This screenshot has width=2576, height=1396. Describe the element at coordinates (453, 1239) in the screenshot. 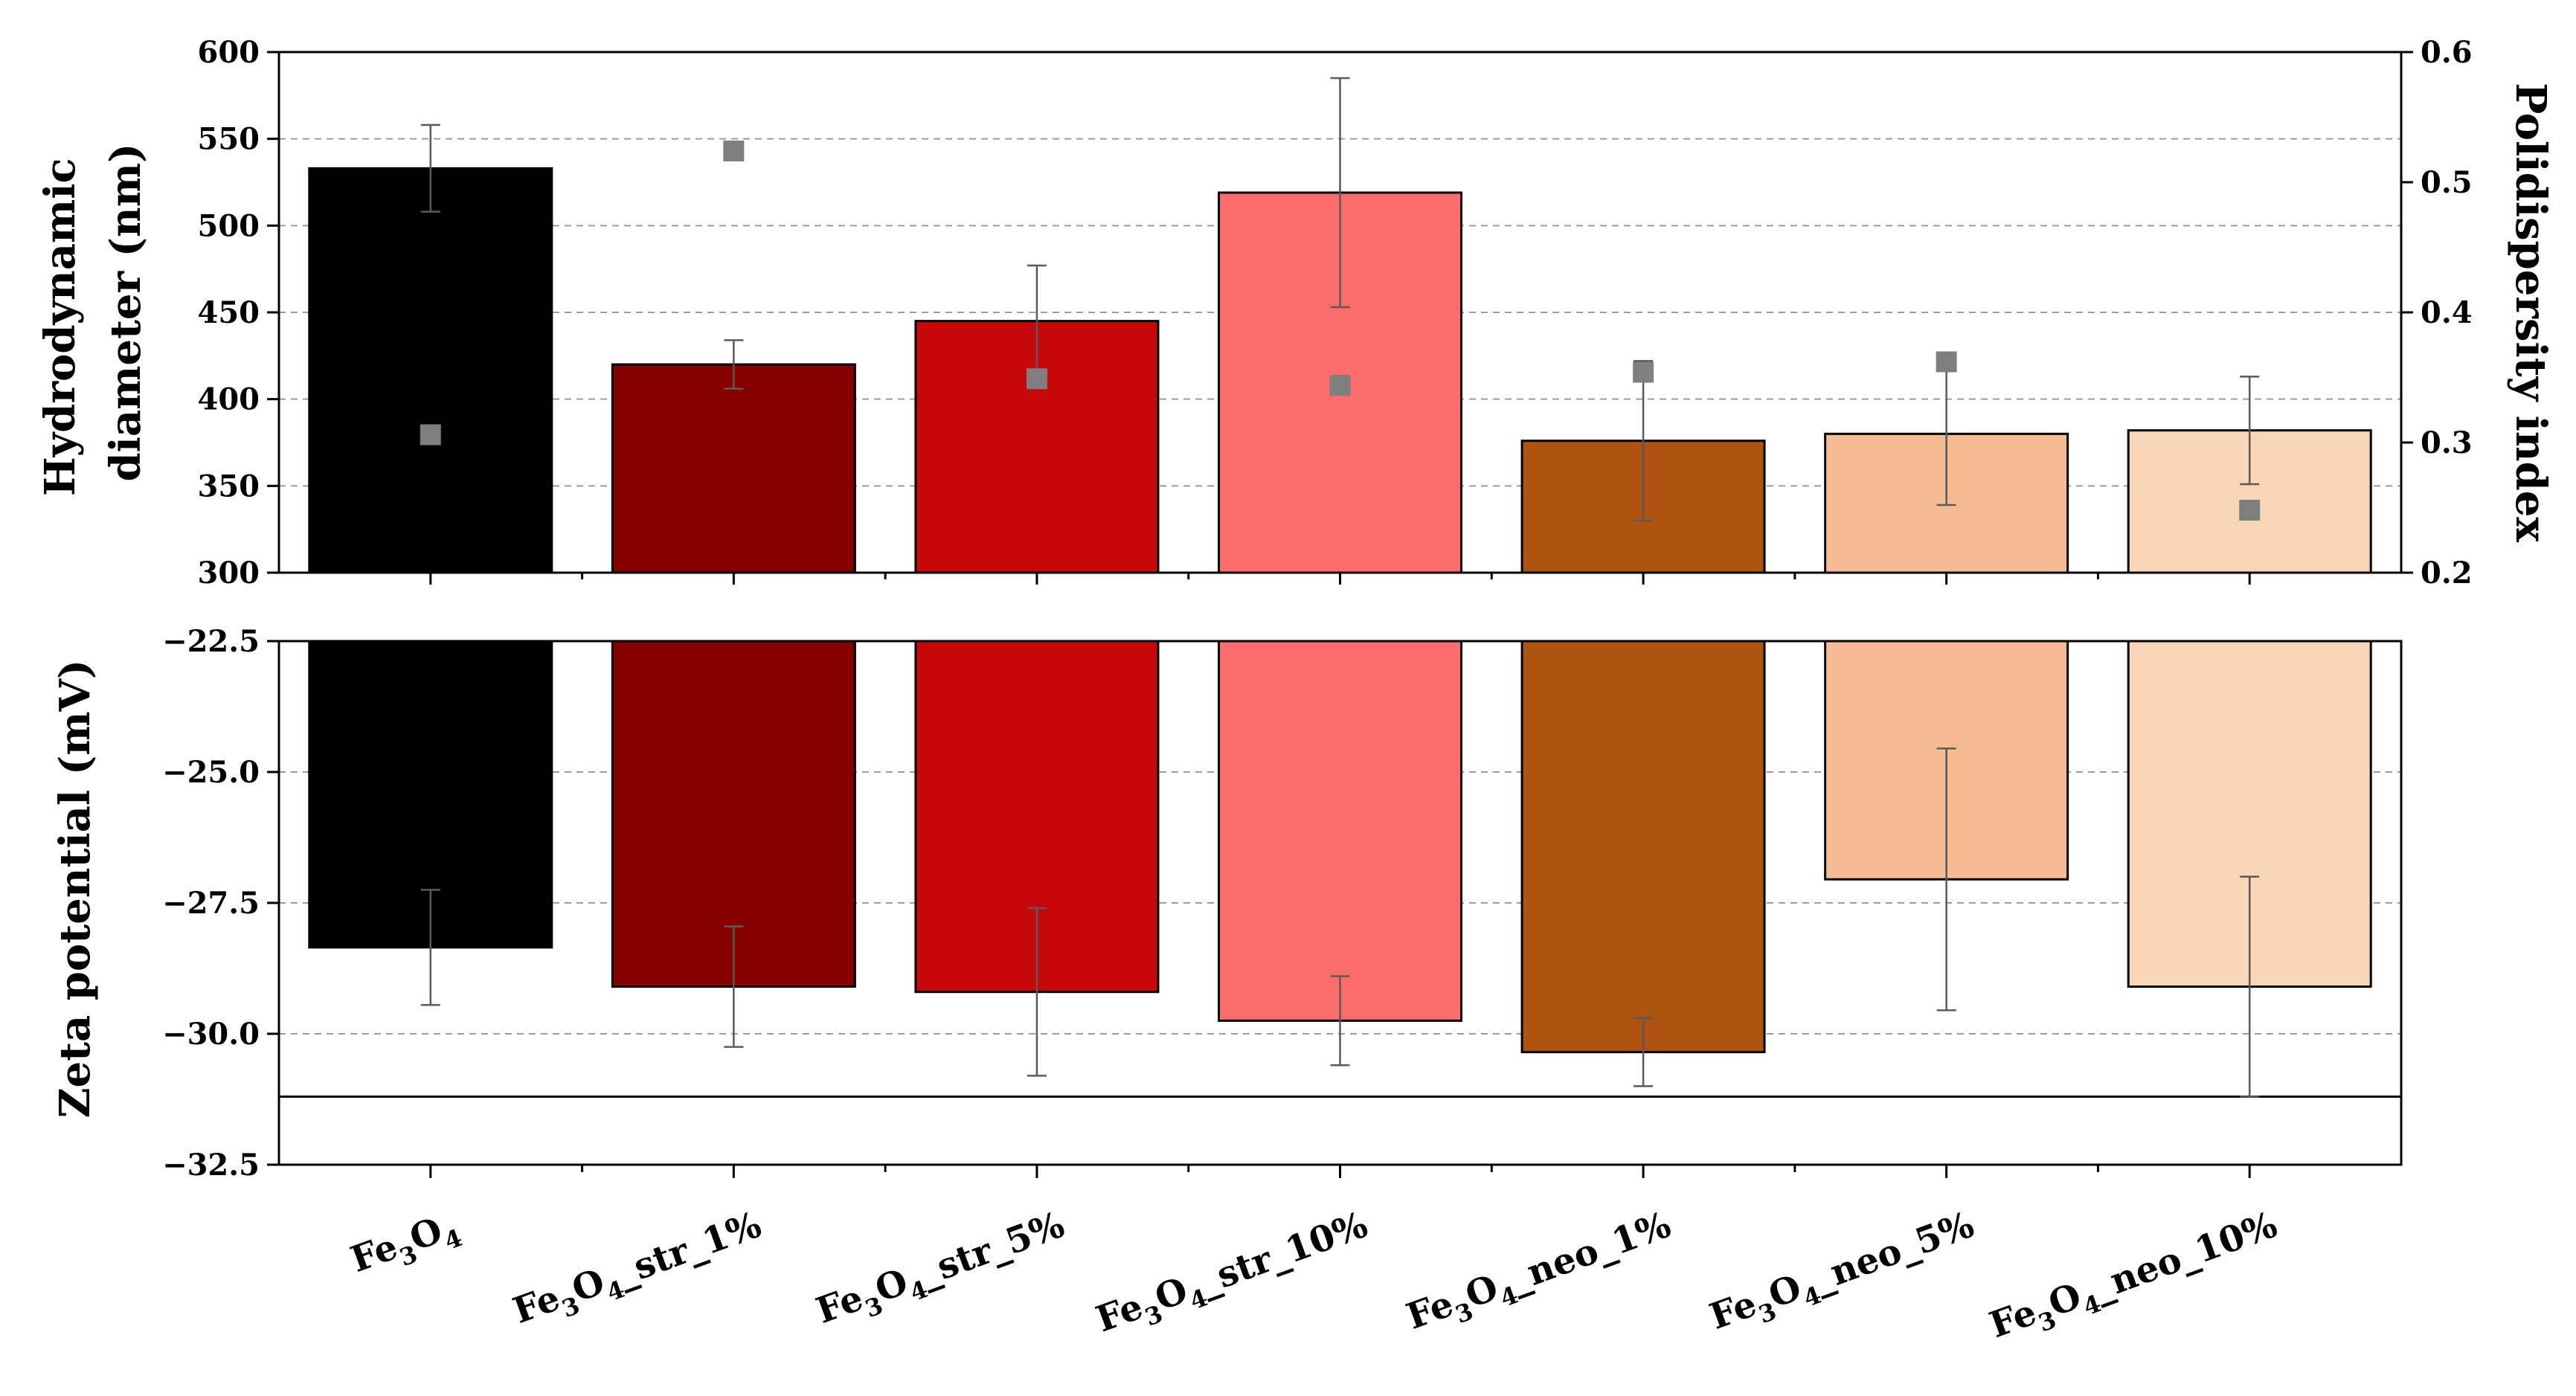

I see `category-label-part: 4` at that location.